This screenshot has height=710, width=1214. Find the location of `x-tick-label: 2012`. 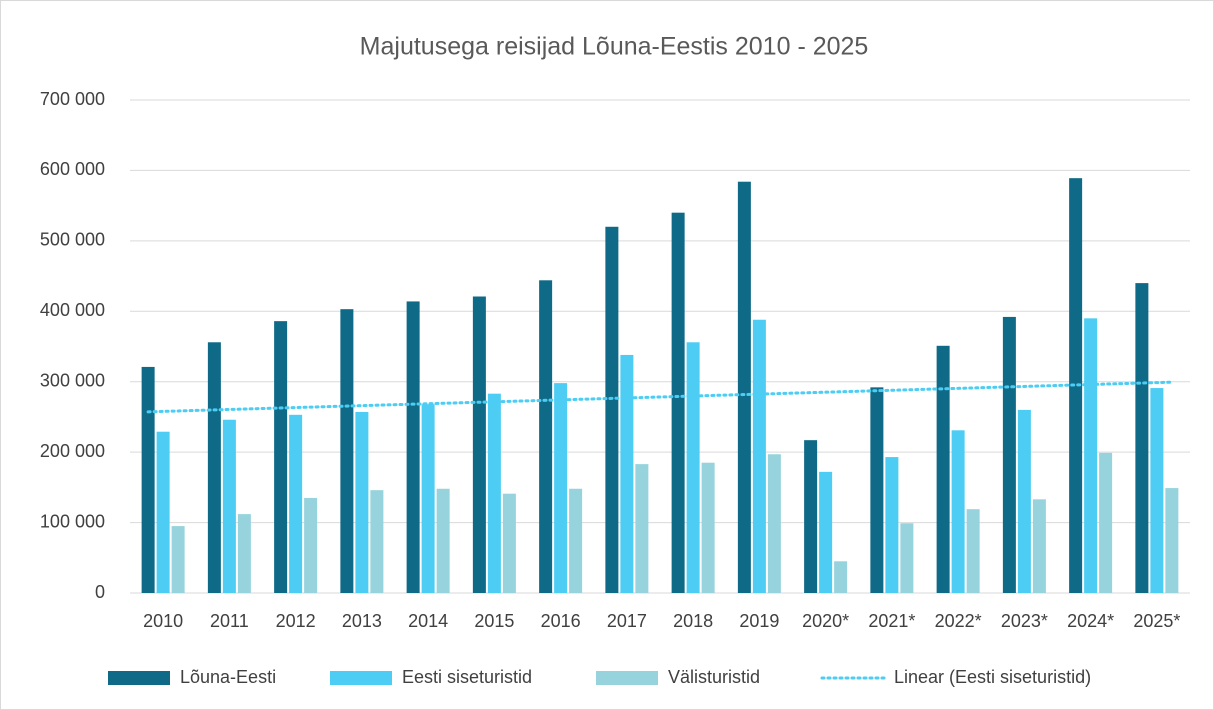

x-tick-label: 2012 is located at coordinates (296, 621).